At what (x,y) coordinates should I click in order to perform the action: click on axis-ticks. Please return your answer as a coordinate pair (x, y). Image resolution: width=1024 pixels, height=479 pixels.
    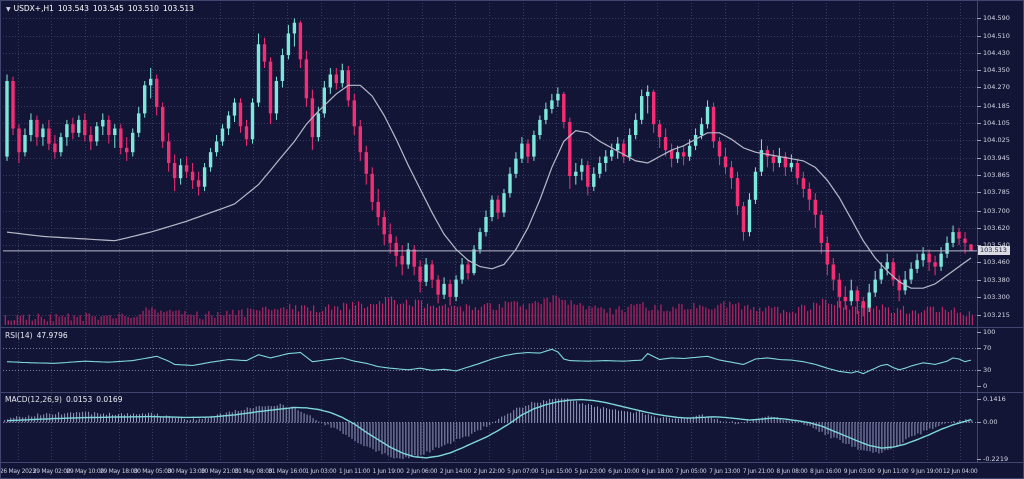
    Looking at the image, I should click on (979, 239).